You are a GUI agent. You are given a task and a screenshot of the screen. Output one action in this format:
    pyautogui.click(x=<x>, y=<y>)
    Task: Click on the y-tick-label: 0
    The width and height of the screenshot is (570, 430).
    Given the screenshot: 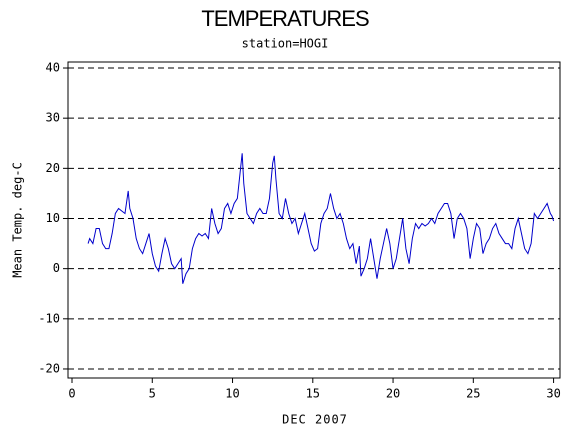 What is the action you would take?
    pyautogui.click(x=56, y=268)
    